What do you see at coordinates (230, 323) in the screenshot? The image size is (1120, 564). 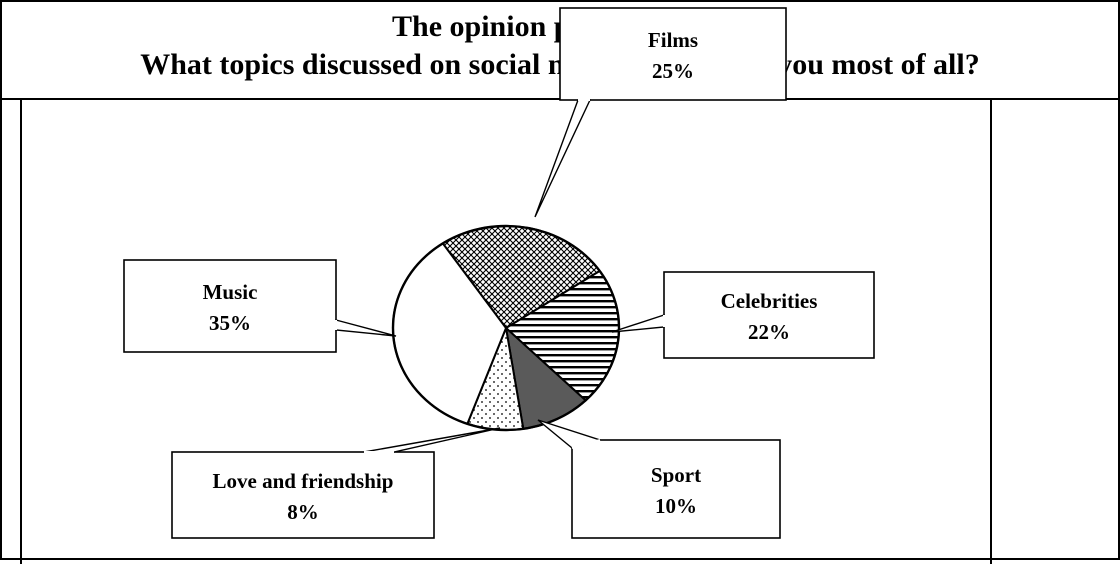 I see `slice-value-music: 35%` at bounding box center [230, 323].